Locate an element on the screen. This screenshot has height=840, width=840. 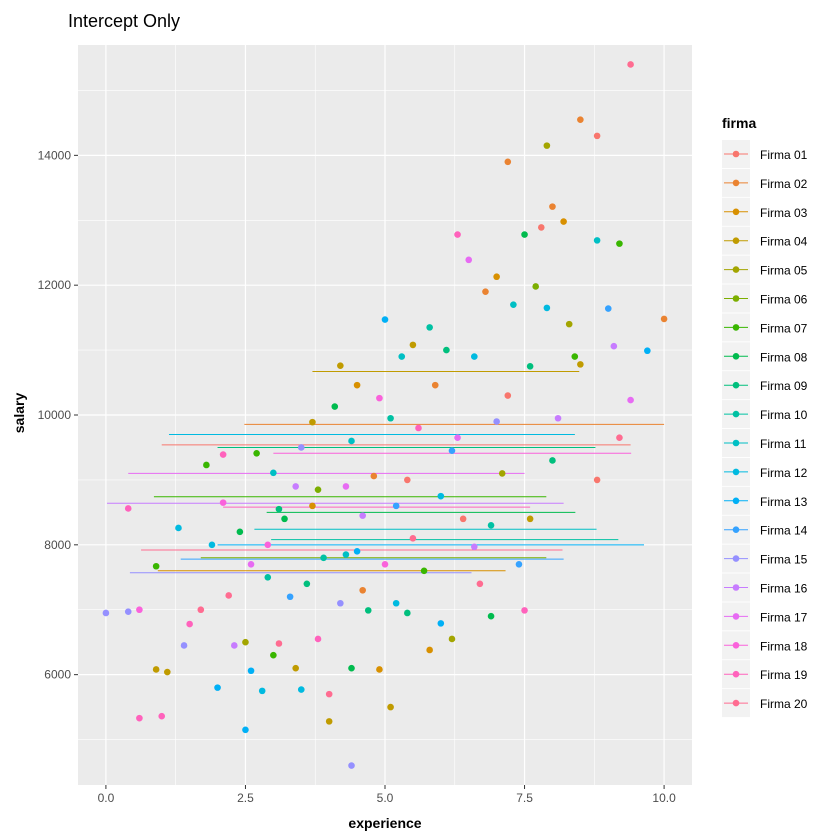
legend-label: Firma 13 is located at coordinates (784, 502).